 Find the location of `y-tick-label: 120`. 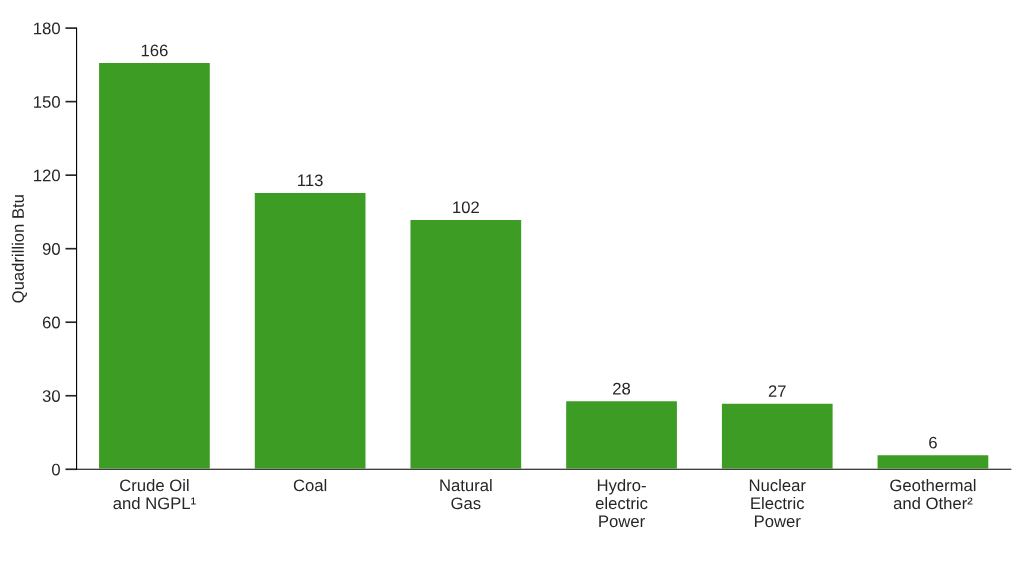

y-tick-label: 120 is located at coordinates (47, 175).